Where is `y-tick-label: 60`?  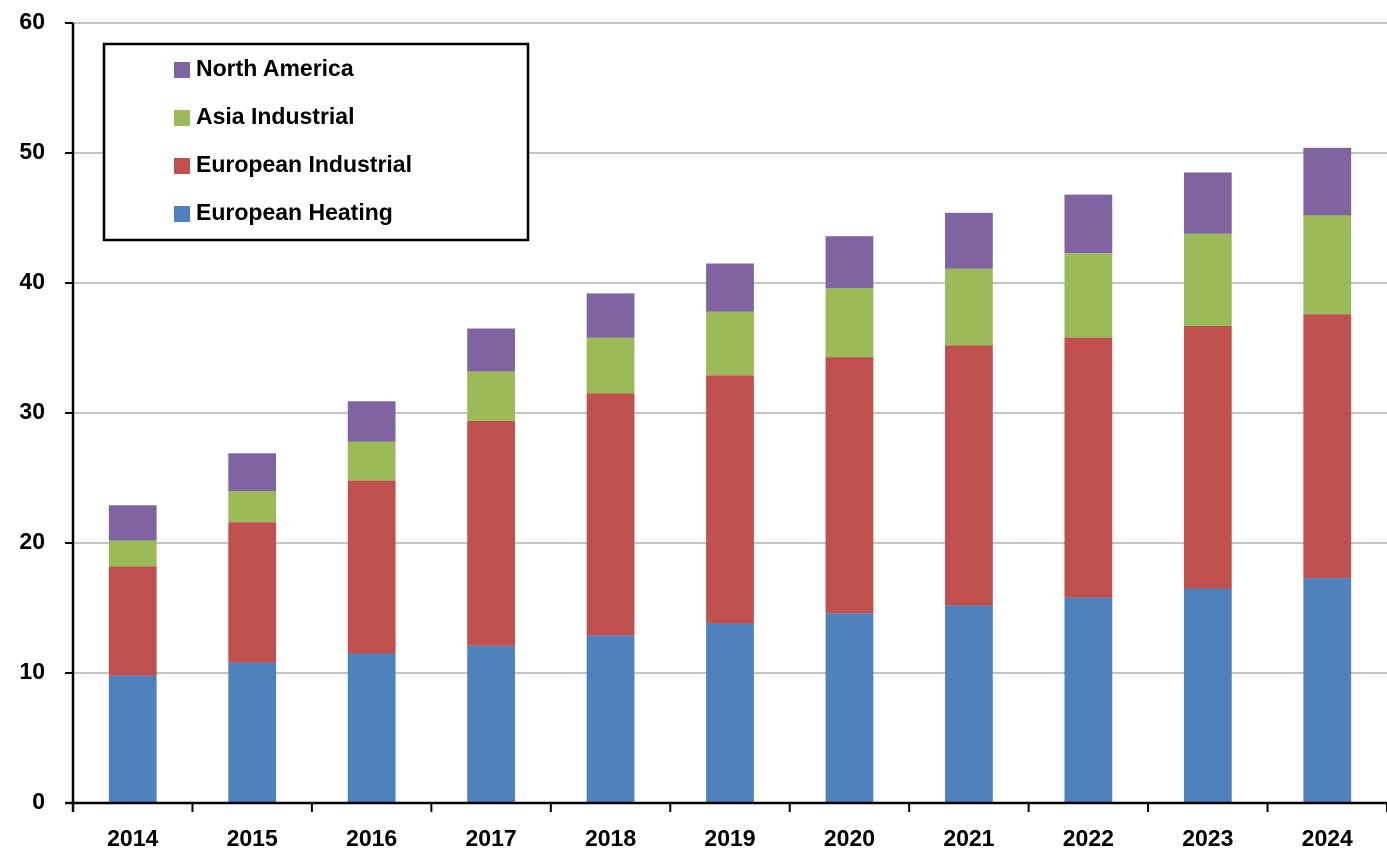 y-tick-label: 60 is located at coordinates (32, 21).